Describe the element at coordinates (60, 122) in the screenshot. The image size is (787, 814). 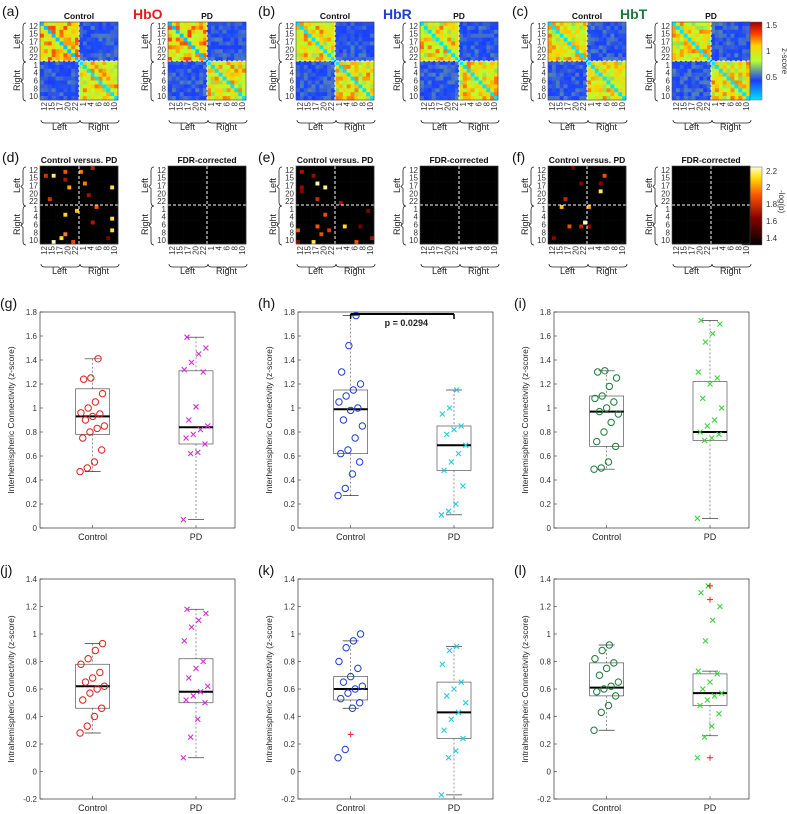
I see `brace-bottom-left` at that location.